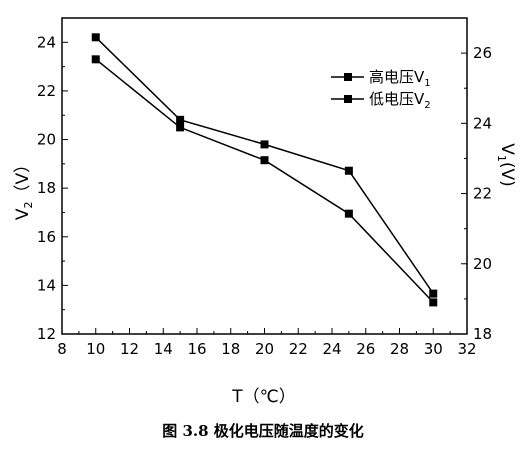 The height and width of the screenshot is (453, 526). Describe the element at coordinates (28, 205) in the screenshot. I see `y-left-title-sub: 2` at that location.